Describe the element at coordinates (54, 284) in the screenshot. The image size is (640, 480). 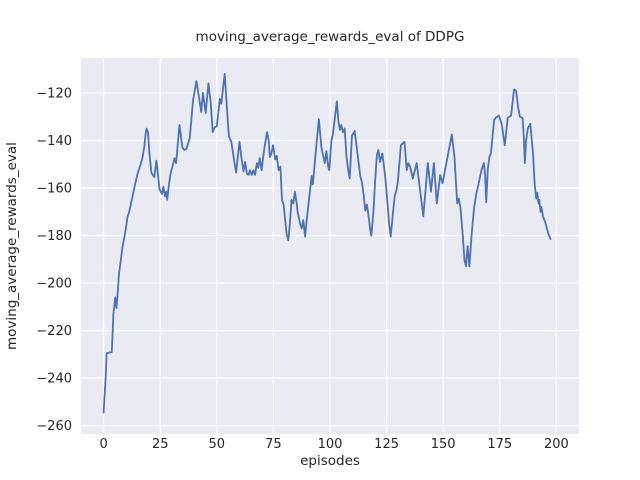
I see `y-tick-label: −200` at that location.